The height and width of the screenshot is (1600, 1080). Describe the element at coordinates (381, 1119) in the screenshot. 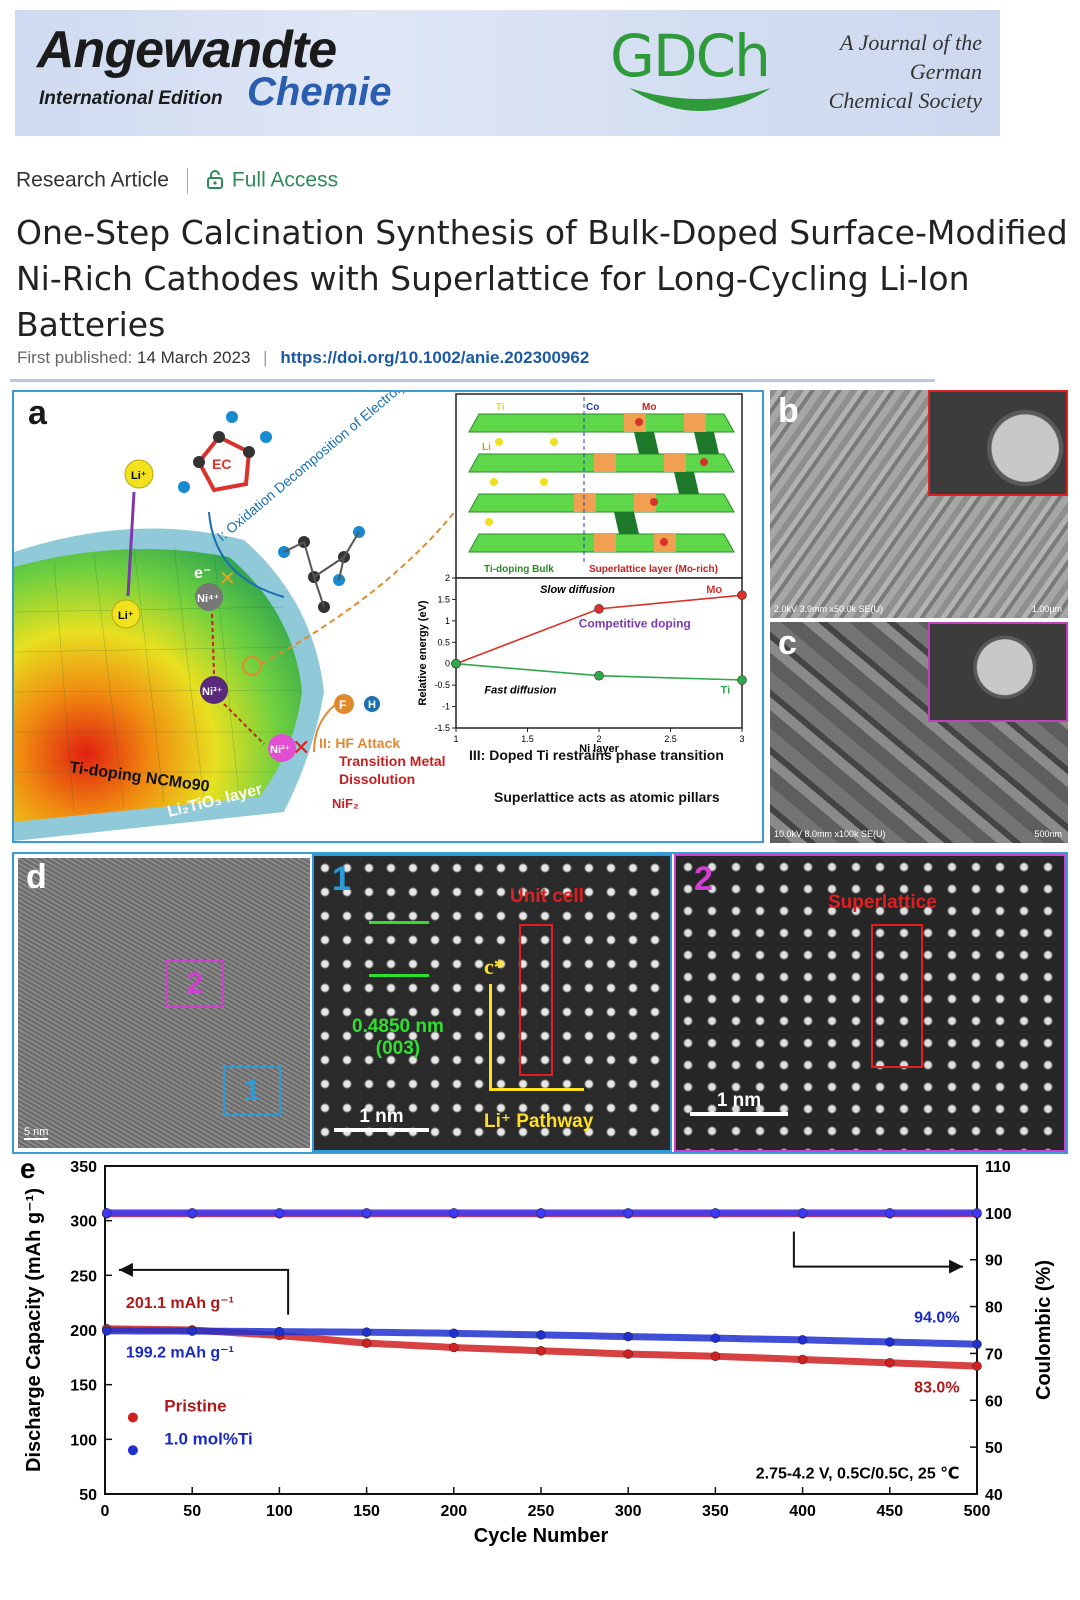

I see `region-1-scale: 1 nm` at that location.